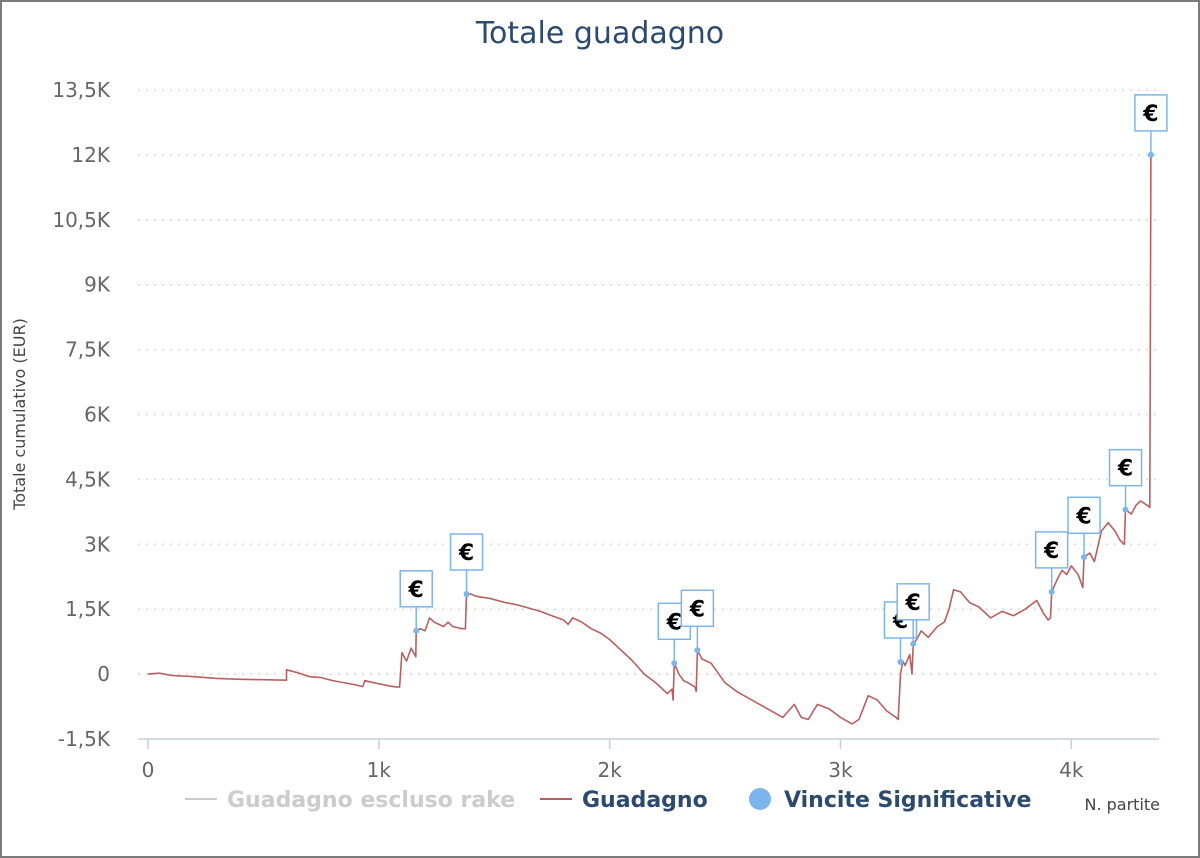 The image size is (1200, 858). I want to click on legend-item: Guadagno, so click(624, 800).